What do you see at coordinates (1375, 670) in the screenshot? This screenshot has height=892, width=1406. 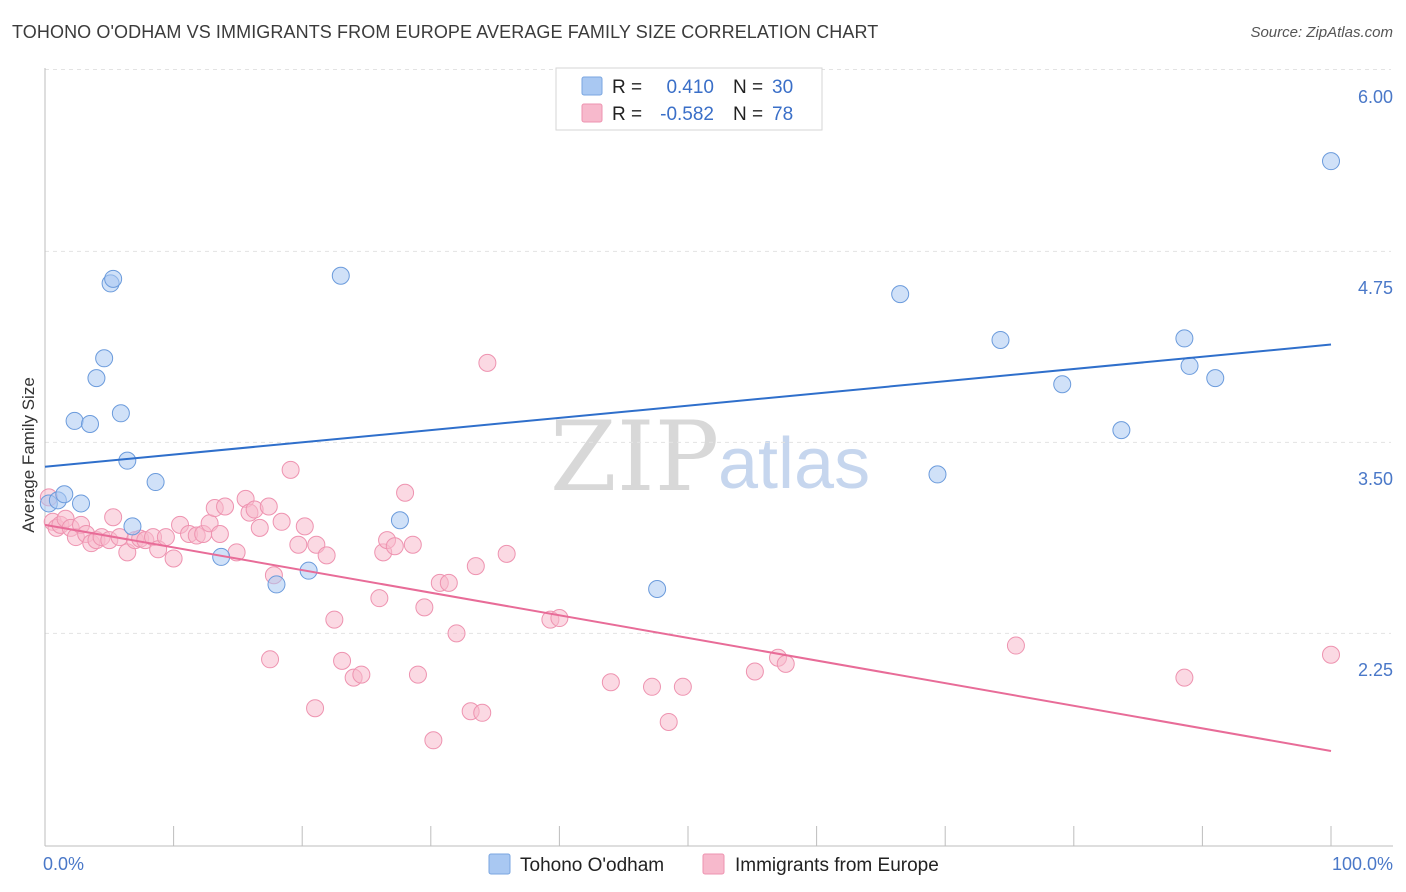 I see `y-tick-label: 2.25` at bounding box center [1375, 670].